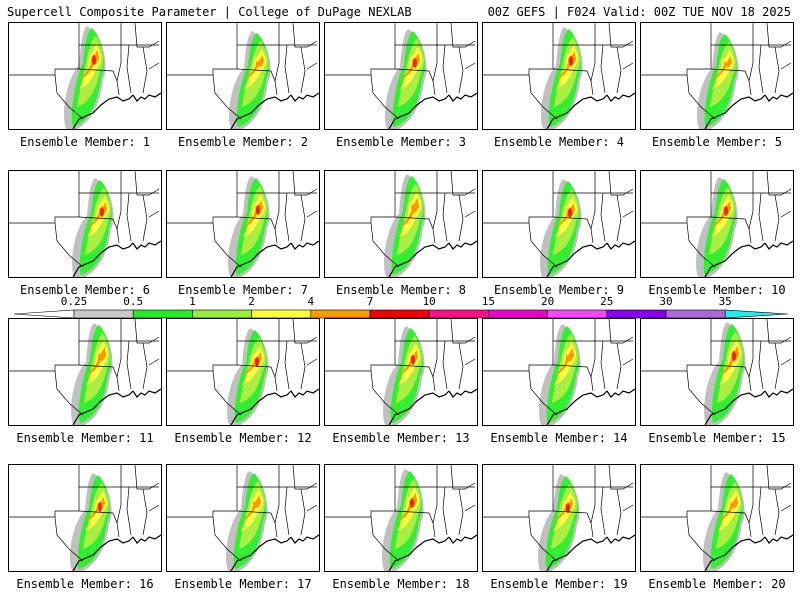  What do you see at coordinates (251, 301) in the screenshot?
I see `colorbar-tick-label: 2` at bounding box center [251, 301].